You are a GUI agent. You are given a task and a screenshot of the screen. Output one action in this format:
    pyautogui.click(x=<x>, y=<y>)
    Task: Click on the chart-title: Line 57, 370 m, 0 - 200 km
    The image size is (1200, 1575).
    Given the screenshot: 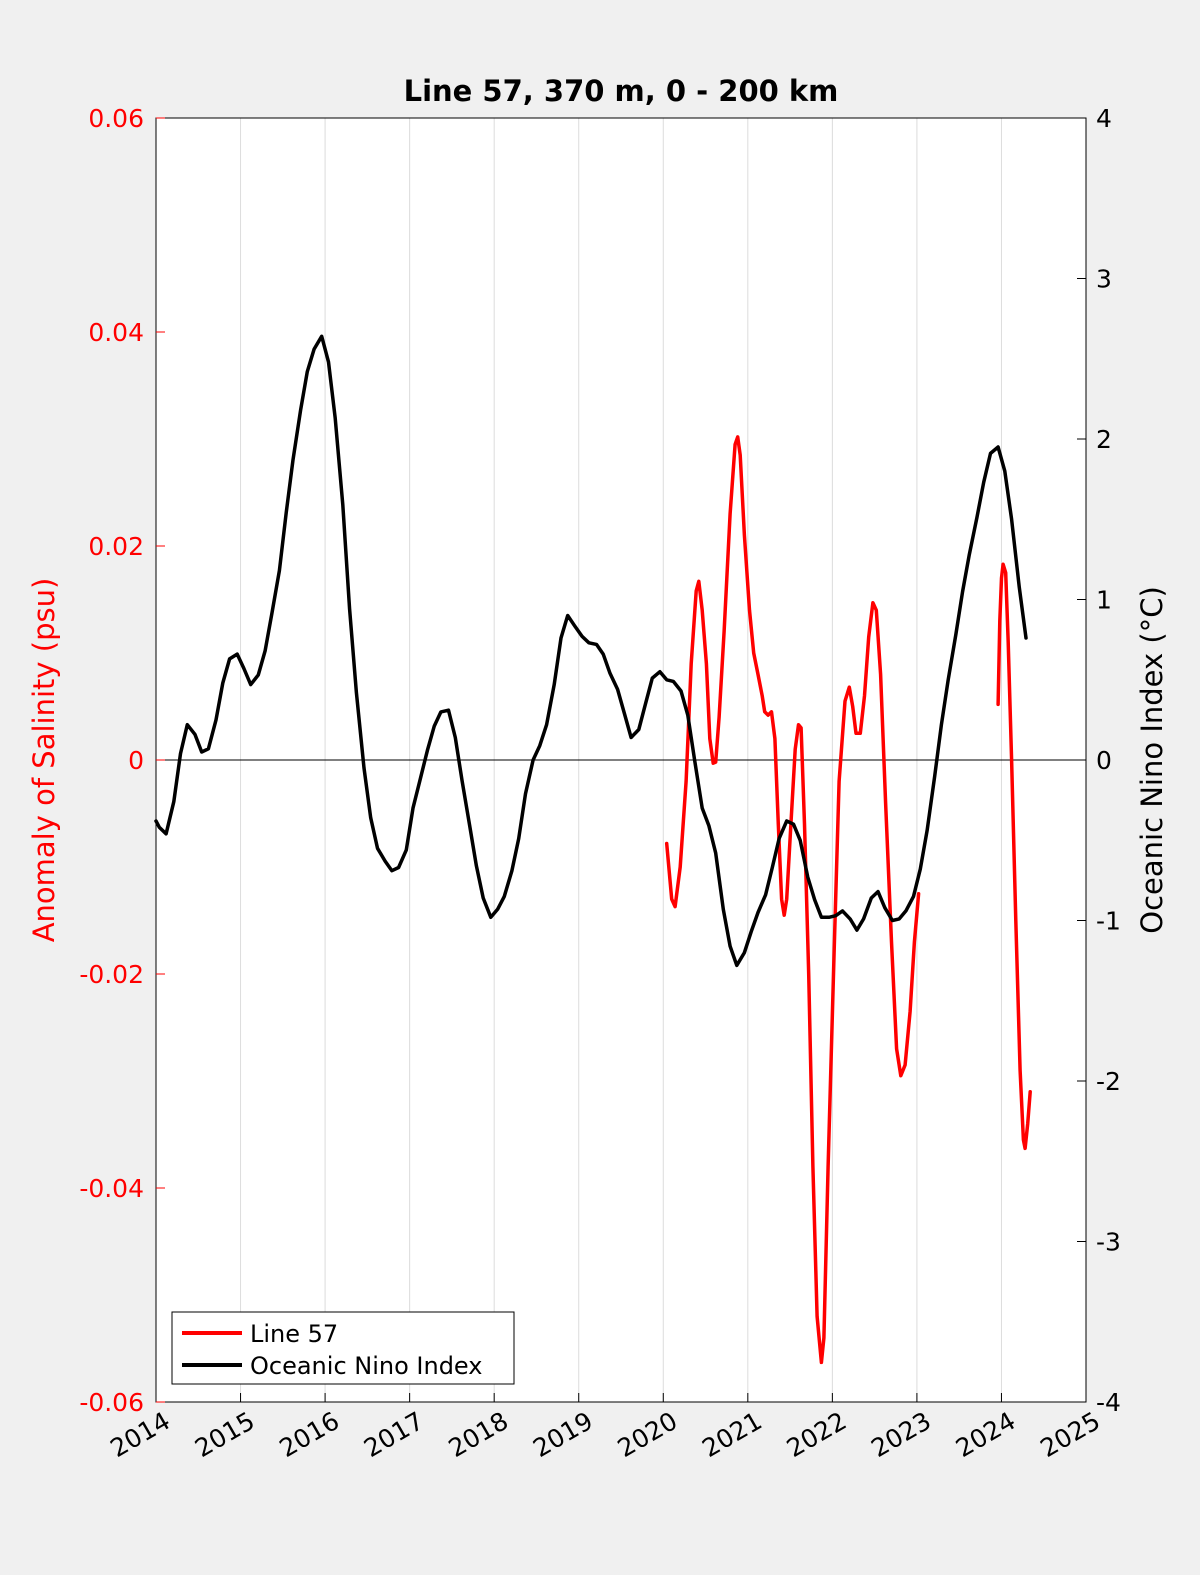 What is the action you would take?
    pyautogui.click(x=621, y=91)
    